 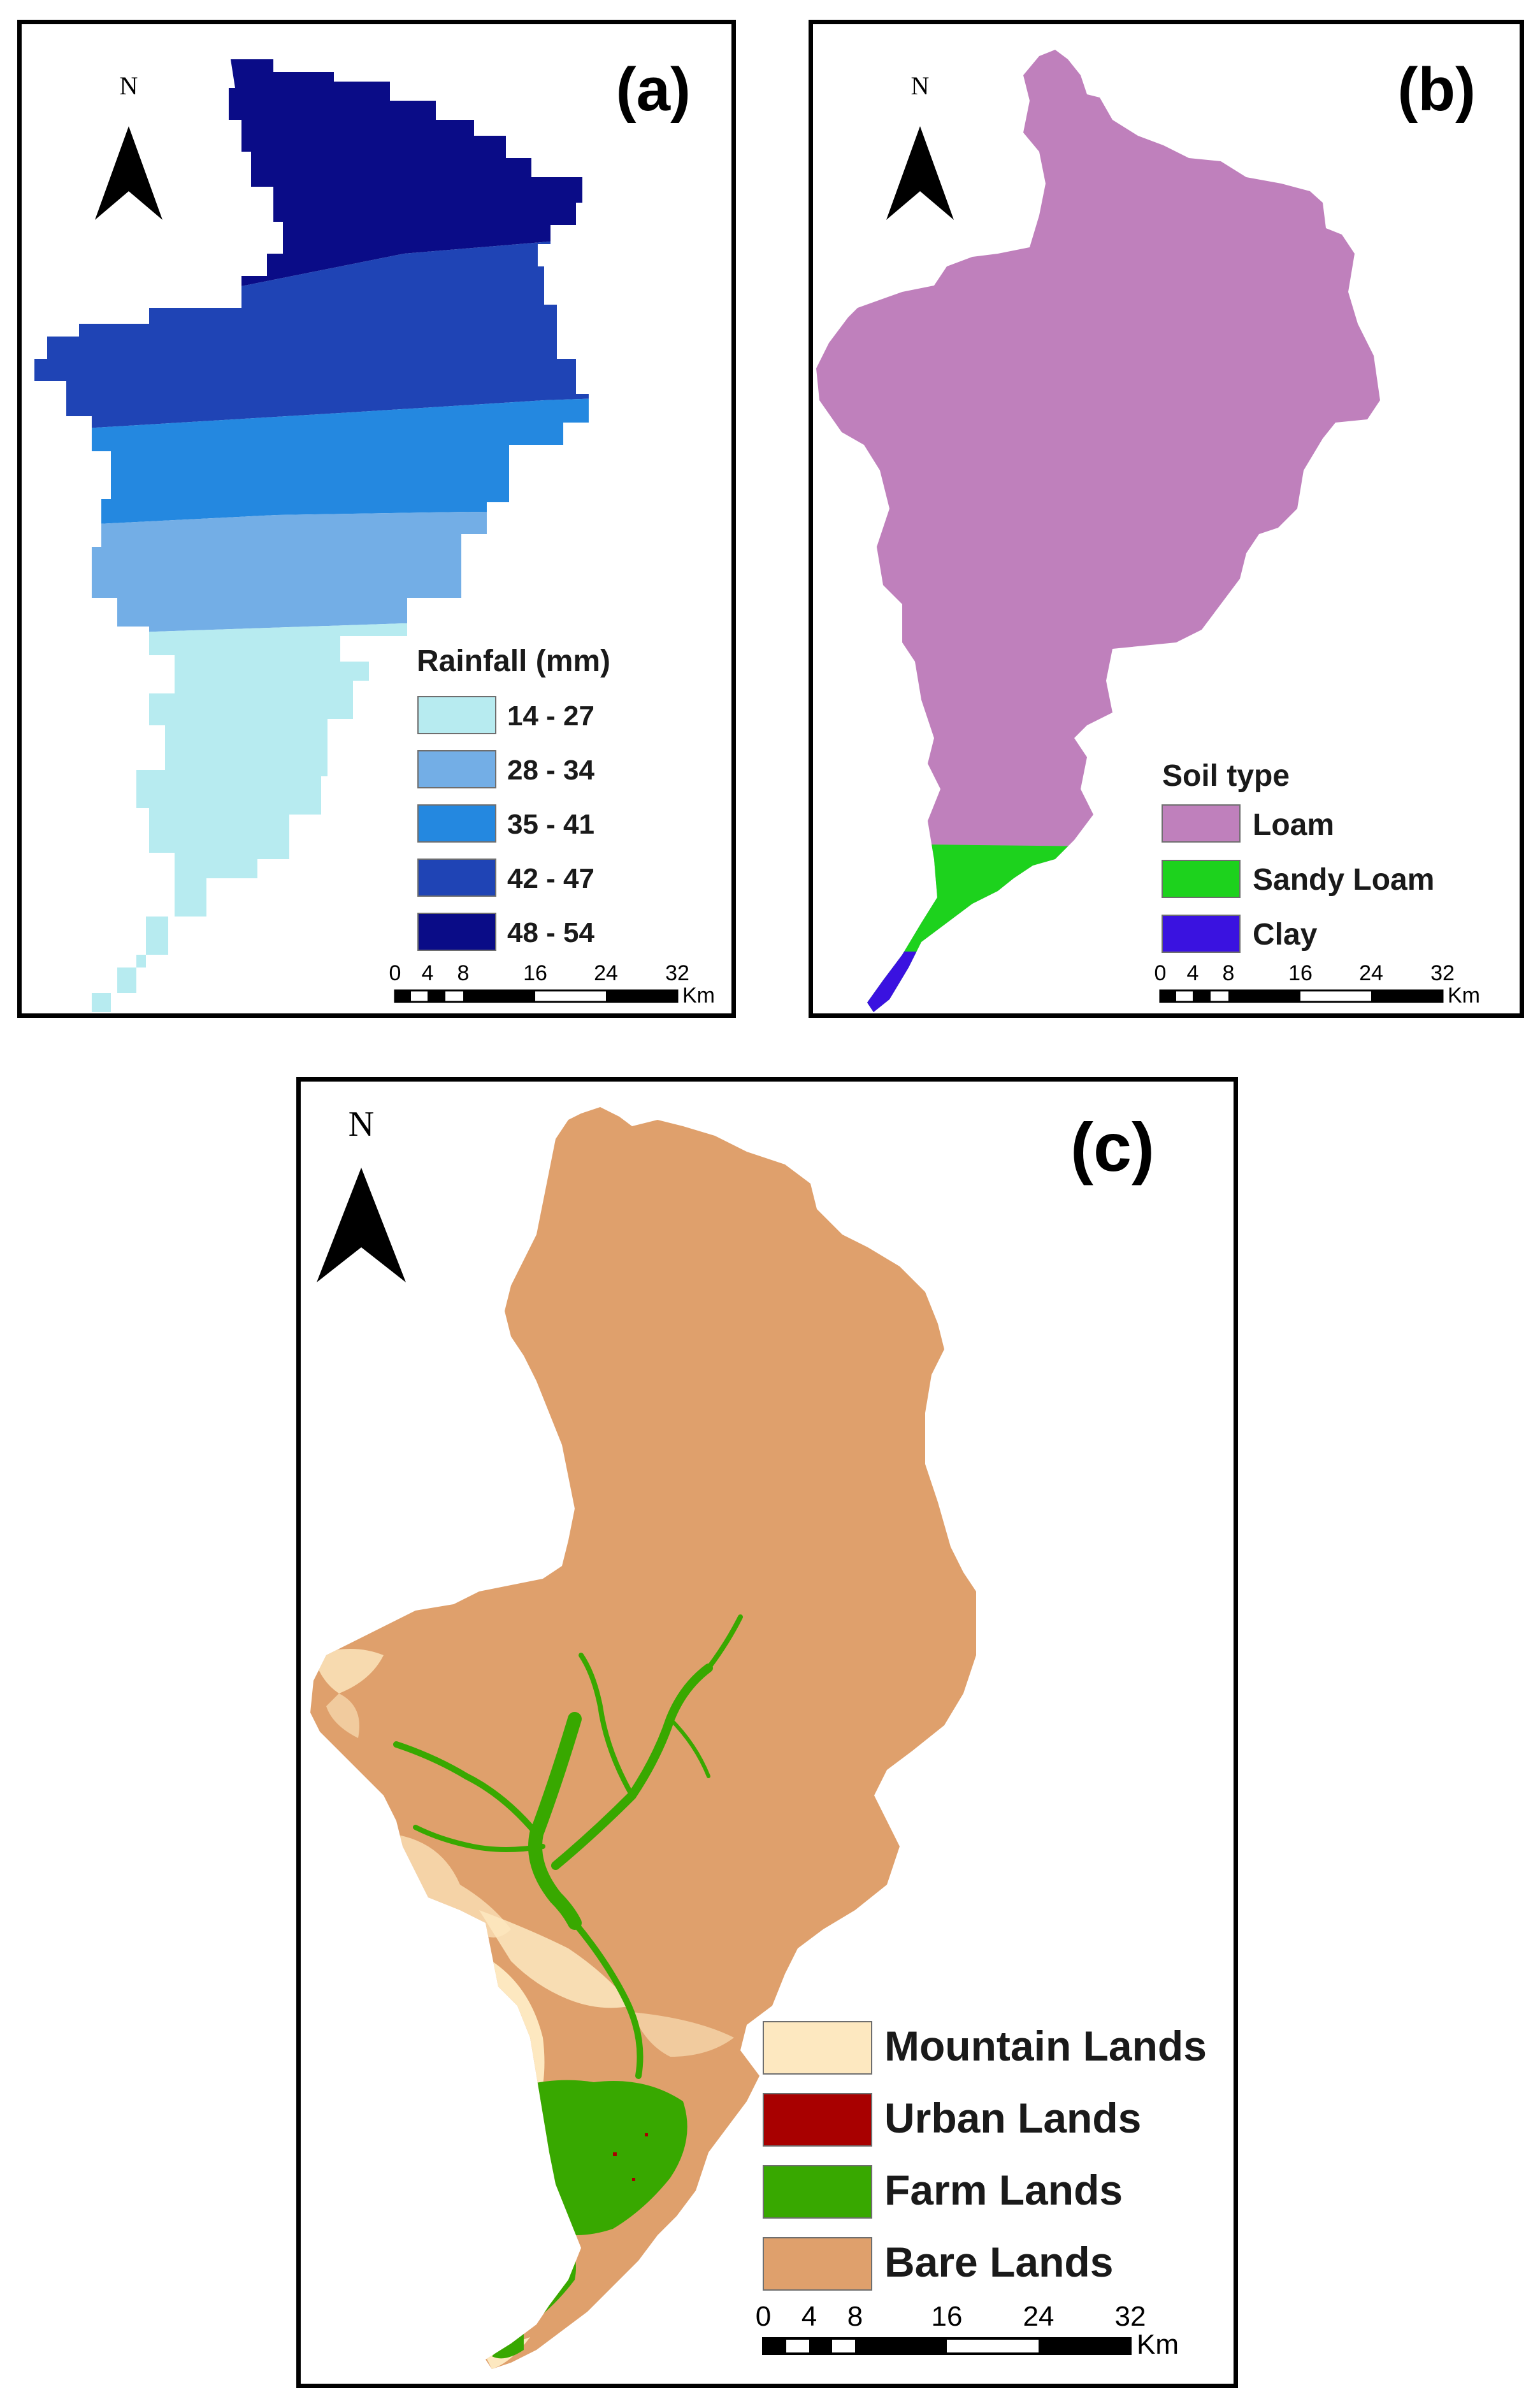 I want to click on legend-label: Urban Lands, so click(x=1013, y=2117).